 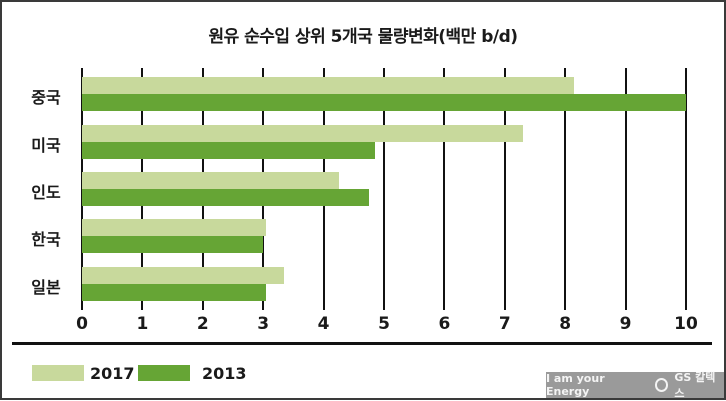 I want to click on category-label: 인도, so click(x=46, y=192).